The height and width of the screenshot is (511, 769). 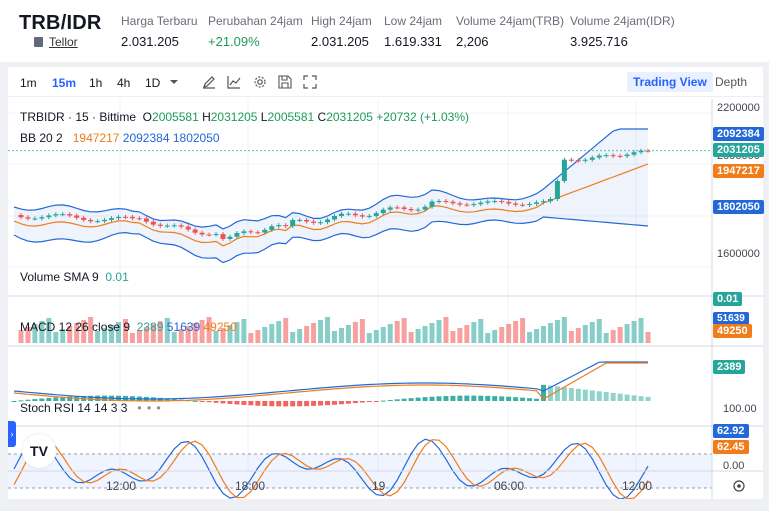 I want to click on price-tick-1600000: 1600000, so click(x=738, y=254).